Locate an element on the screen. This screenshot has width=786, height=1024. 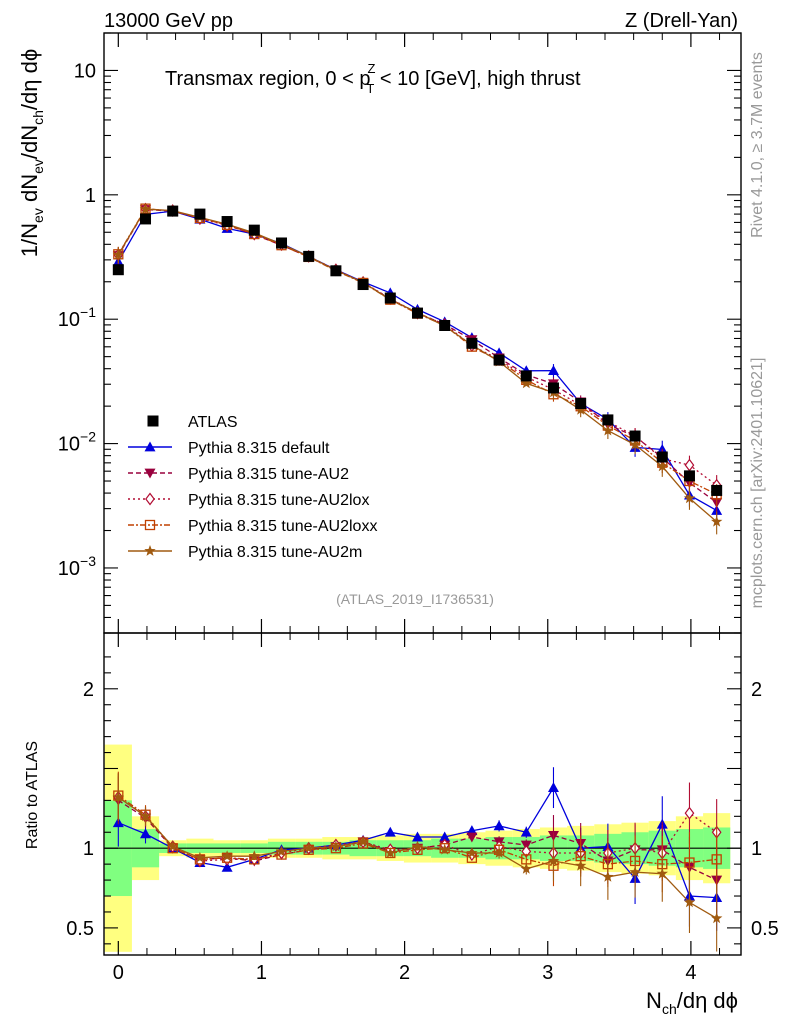
y-axis-label-main: 1/Nev dNev/dNch/dη dϕ is located at coordinates (31, 153).